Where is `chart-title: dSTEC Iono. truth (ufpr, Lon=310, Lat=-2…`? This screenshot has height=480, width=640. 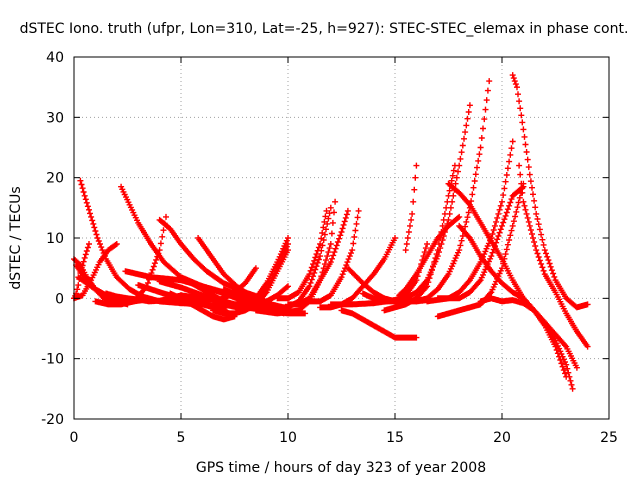 chart-title: dSTEC Iono. truth (ufpr, Lon=310, Lat=-2… is located at coordinates (324, 29).